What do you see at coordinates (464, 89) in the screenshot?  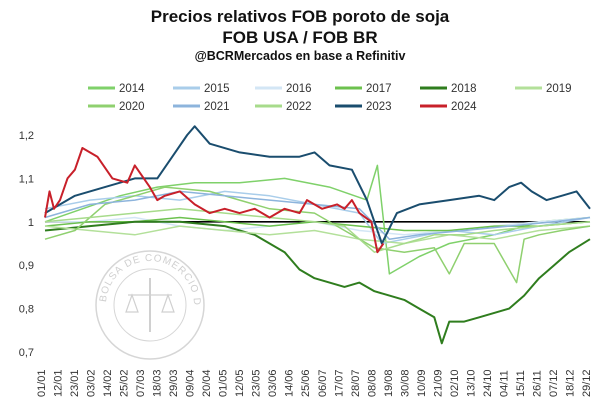 I see `legend-label-2018: 2018` at bounding box center [464, 89].